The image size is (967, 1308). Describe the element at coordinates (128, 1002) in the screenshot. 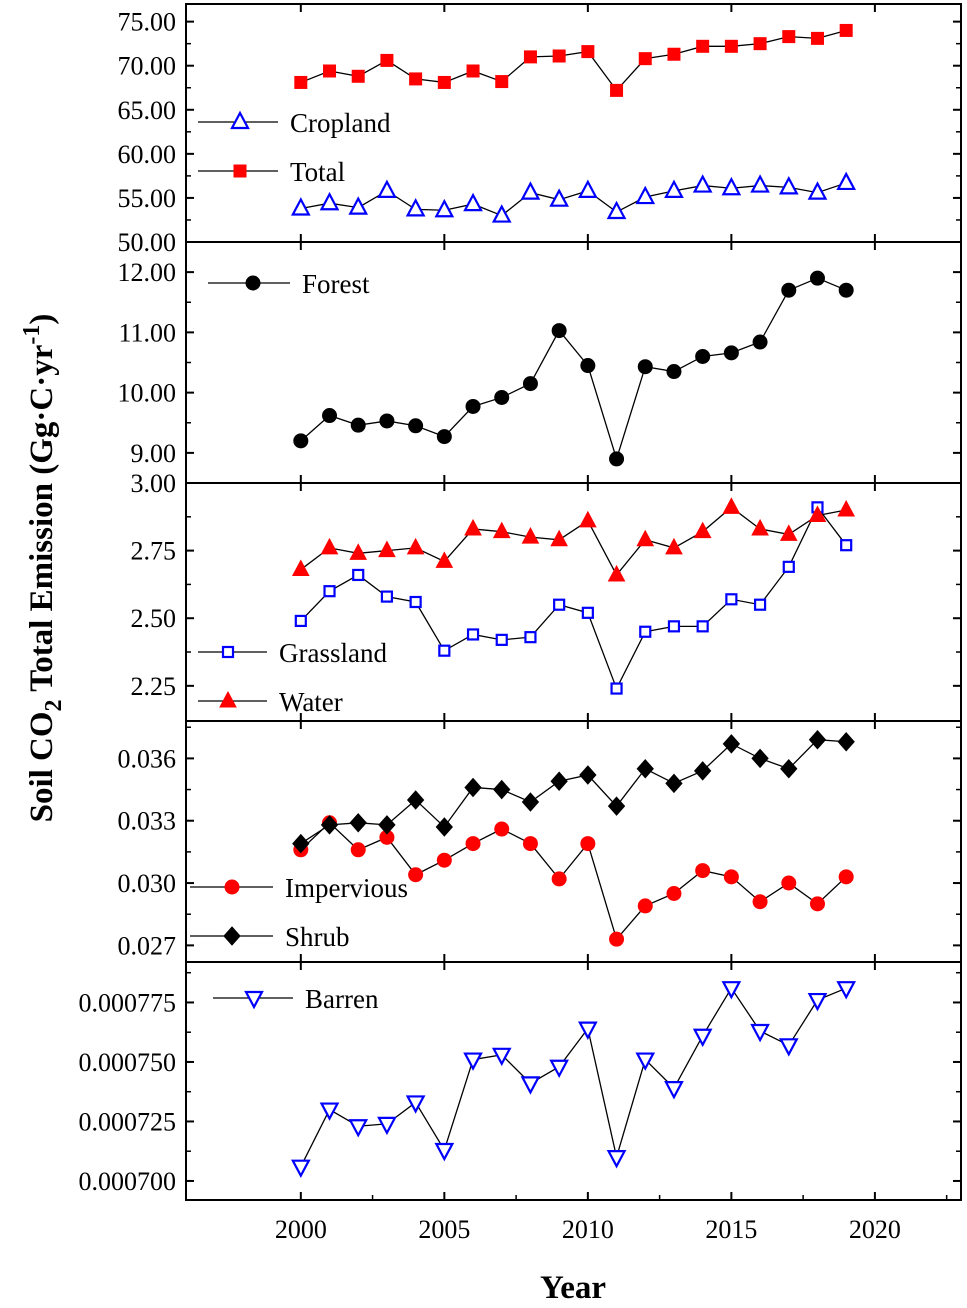

I see `y-tick-label: 0.000775` at that location.